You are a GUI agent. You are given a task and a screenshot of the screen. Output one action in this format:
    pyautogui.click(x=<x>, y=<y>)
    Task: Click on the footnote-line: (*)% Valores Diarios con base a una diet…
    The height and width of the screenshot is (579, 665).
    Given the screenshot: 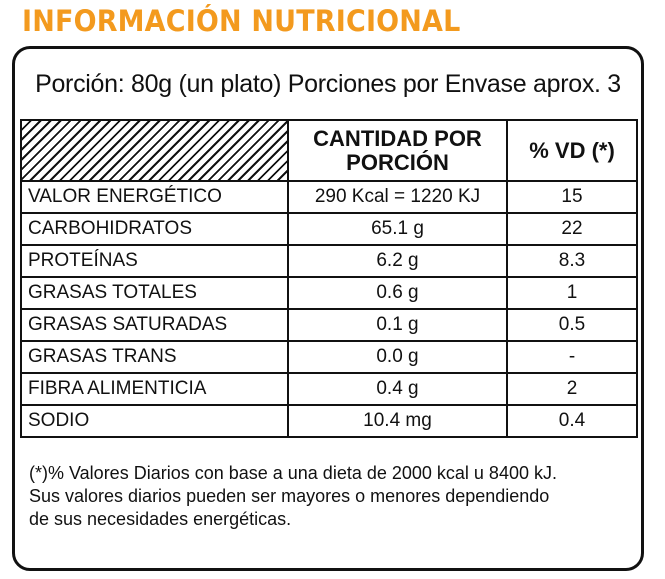 What is the action you would take?
    pyautogui.click(x=293, y=473)
    